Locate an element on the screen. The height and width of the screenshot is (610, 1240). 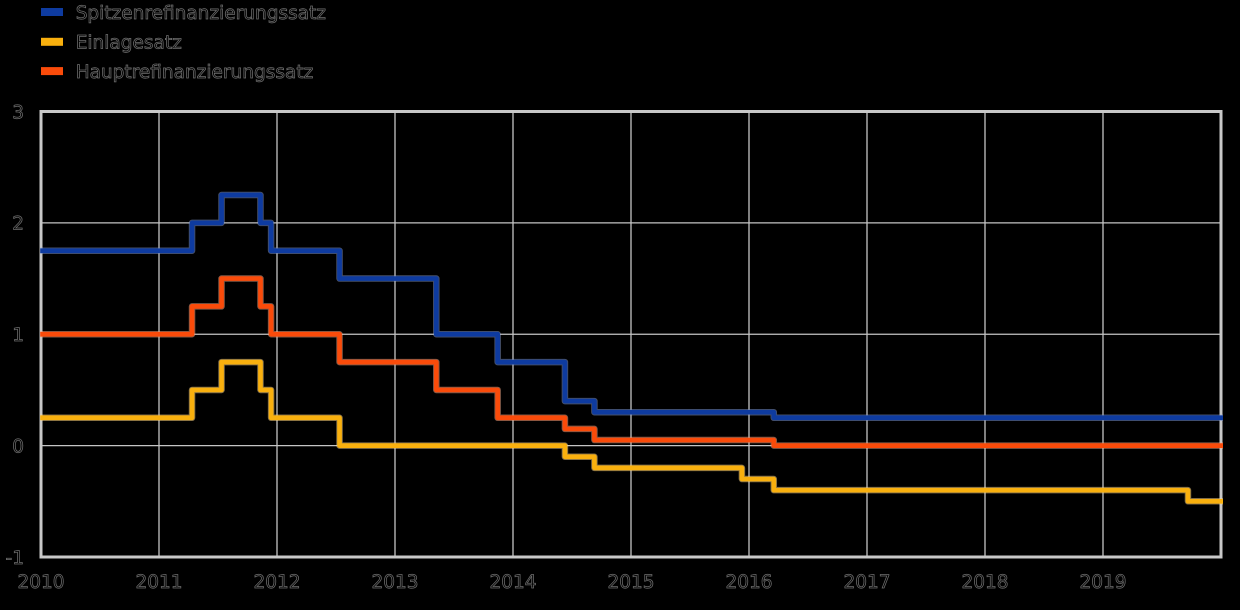
x-tick-label: 2012 is located at coordinates (276, 582).